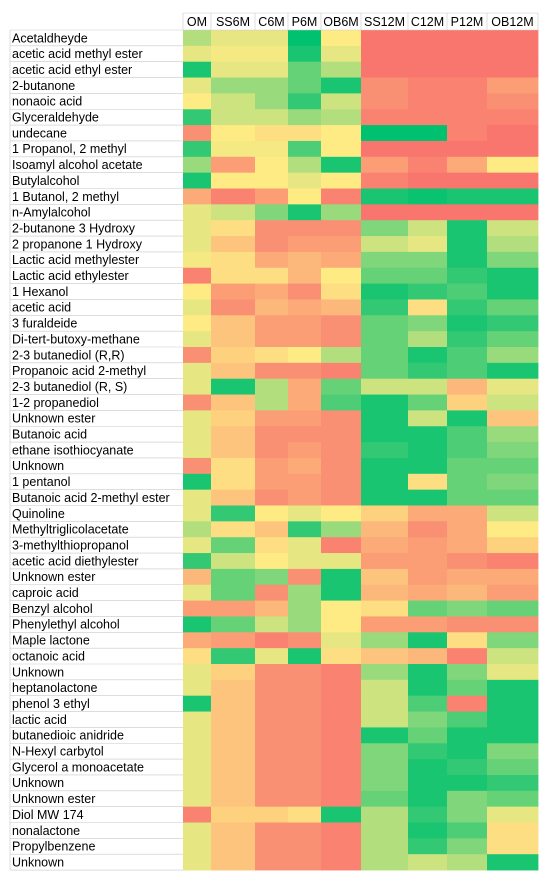  I want to click on column-header: OB12M, so click(512, 22).